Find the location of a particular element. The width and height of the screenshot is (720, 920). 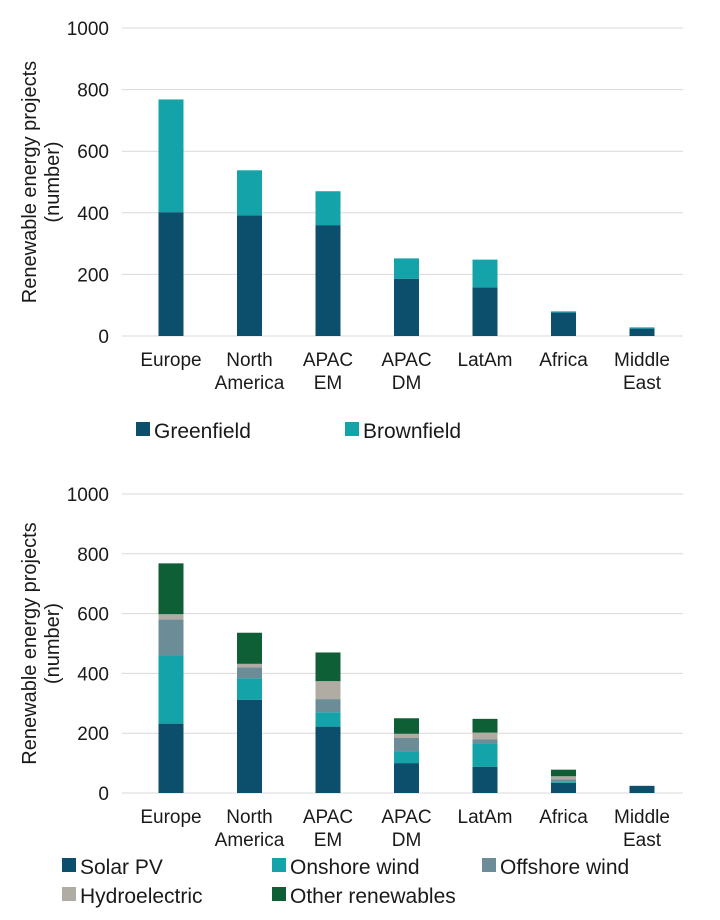

bar-brownfield-africa is located at coordinates (563, 312).